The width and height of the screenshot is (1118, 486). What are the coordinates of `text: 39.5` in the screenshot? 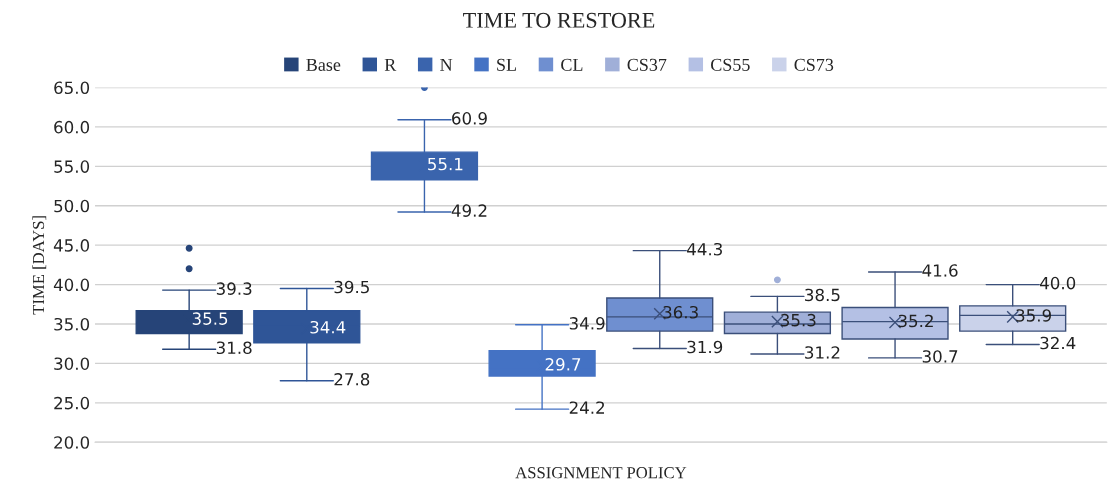 It's located at (351, 287).